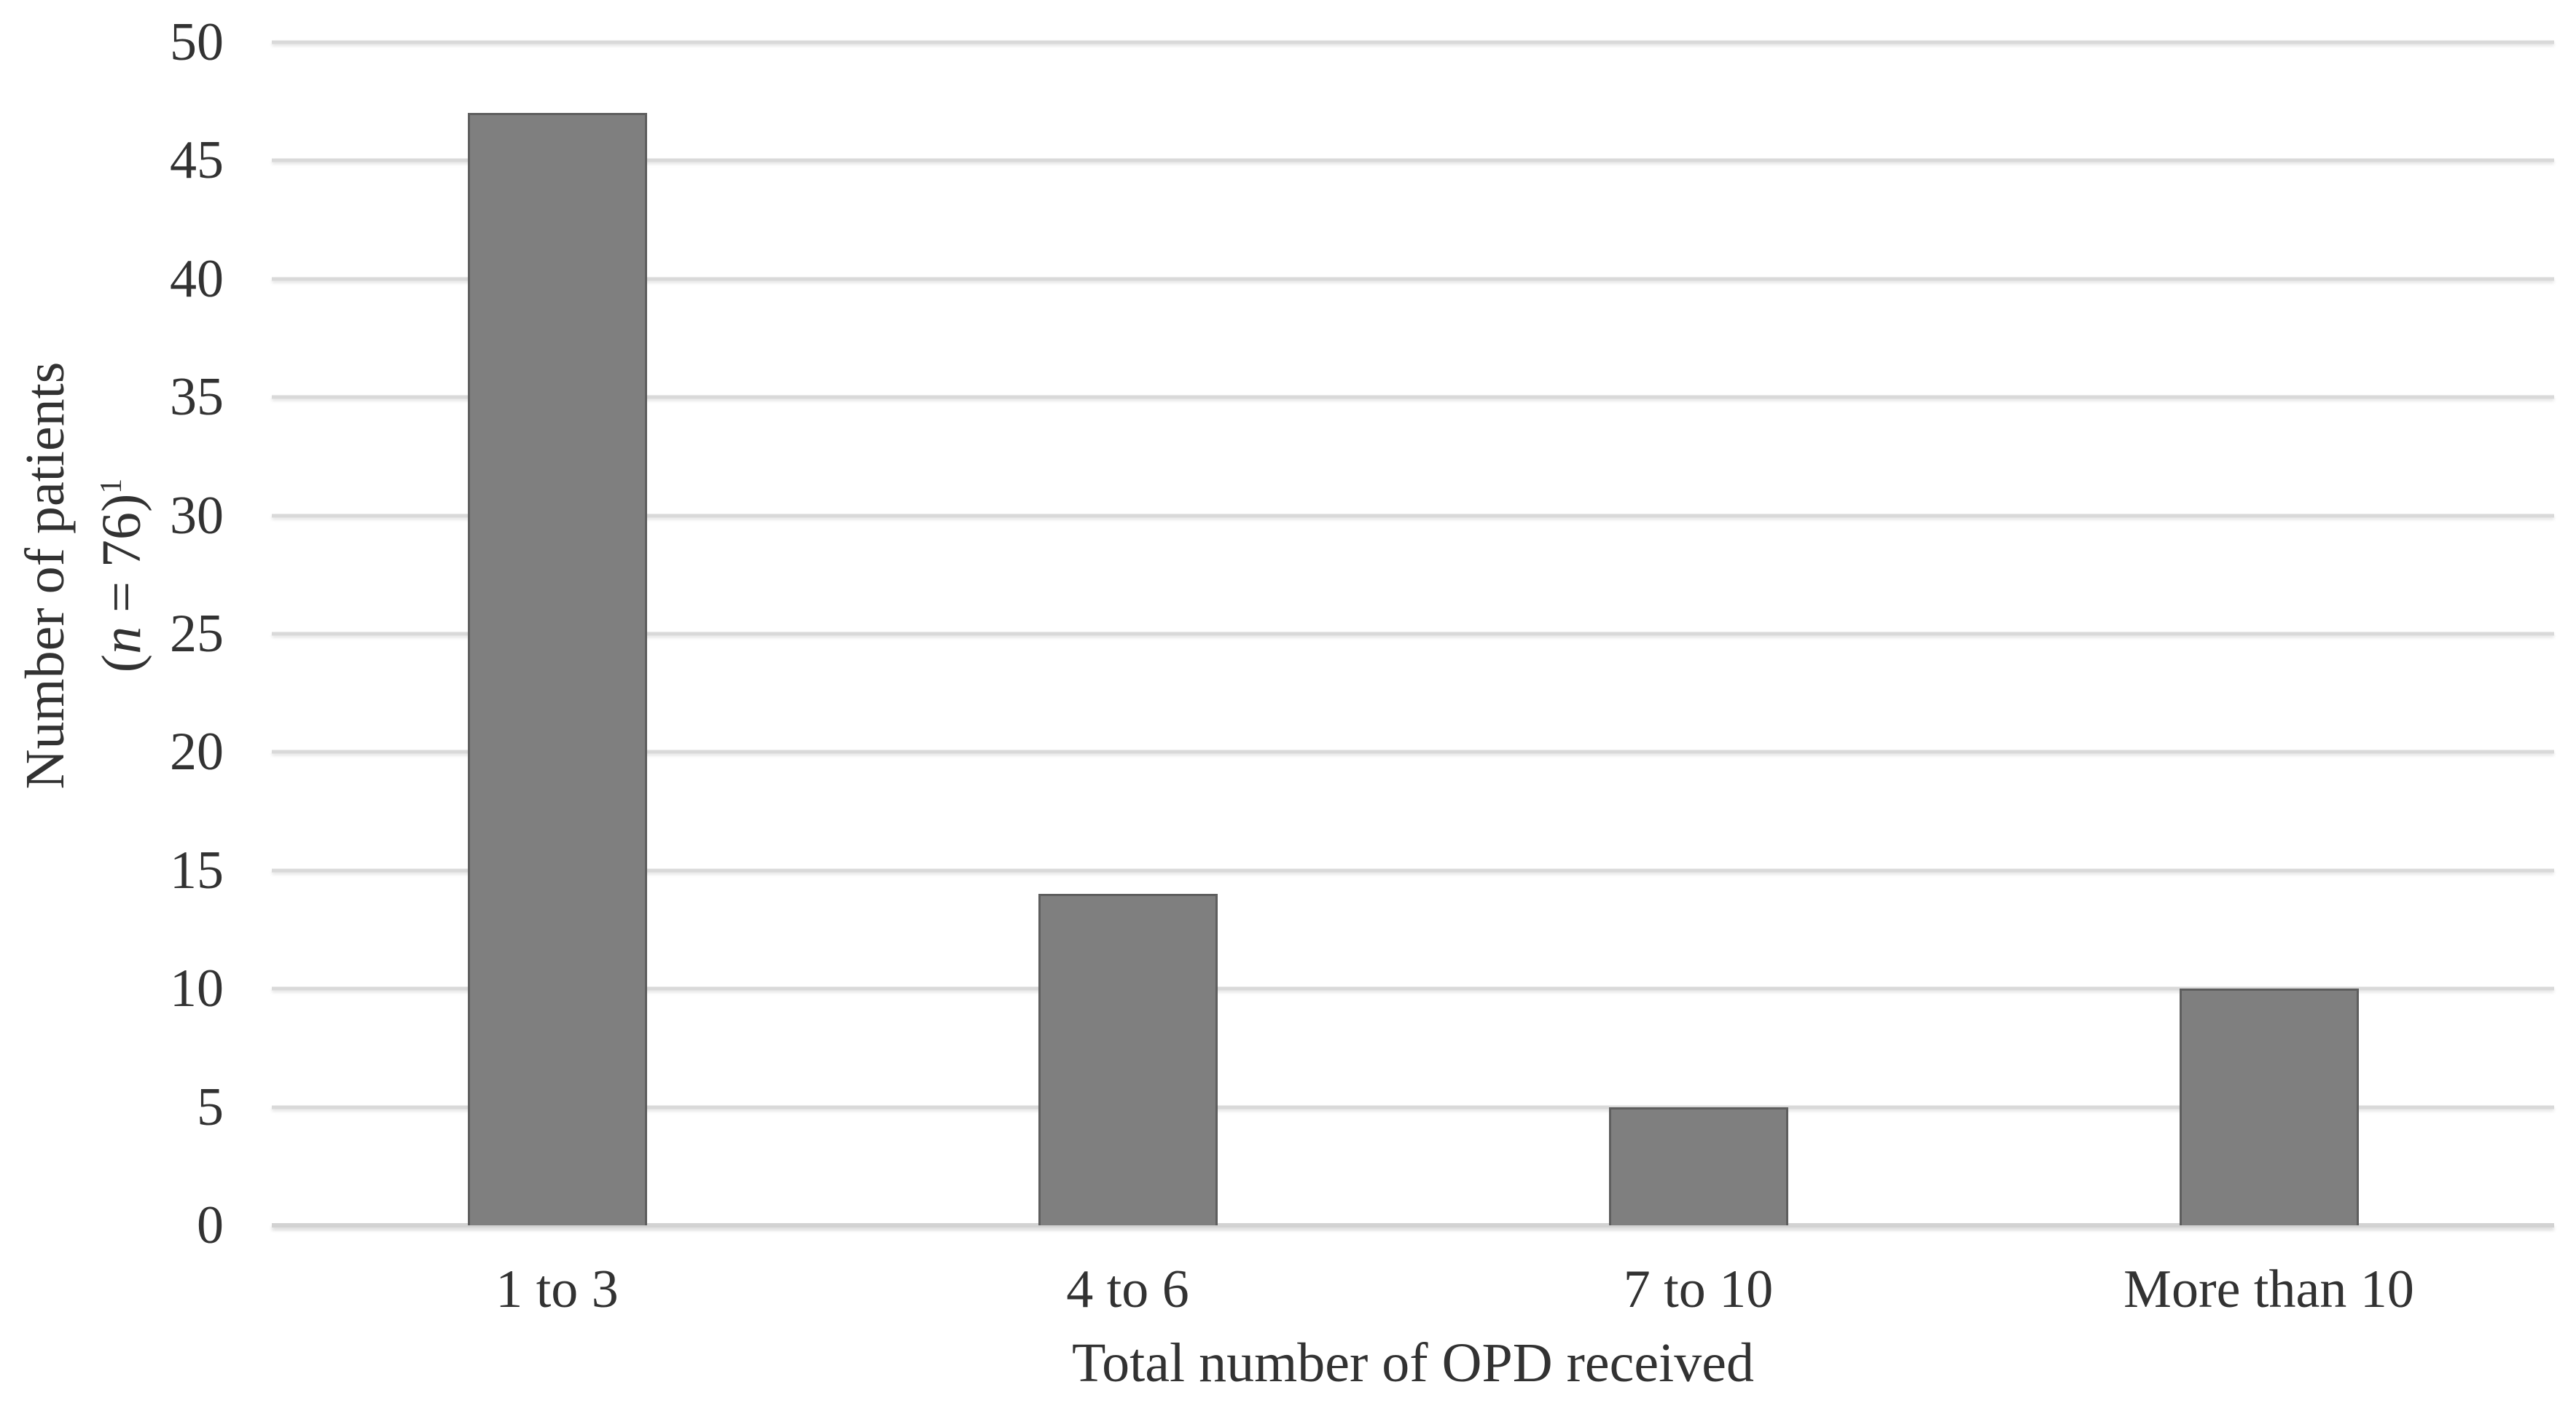 The image size is (2576, 1414). I want to click on x-category-label-4-to-6: 4 to 6, so click(1127, 1289).